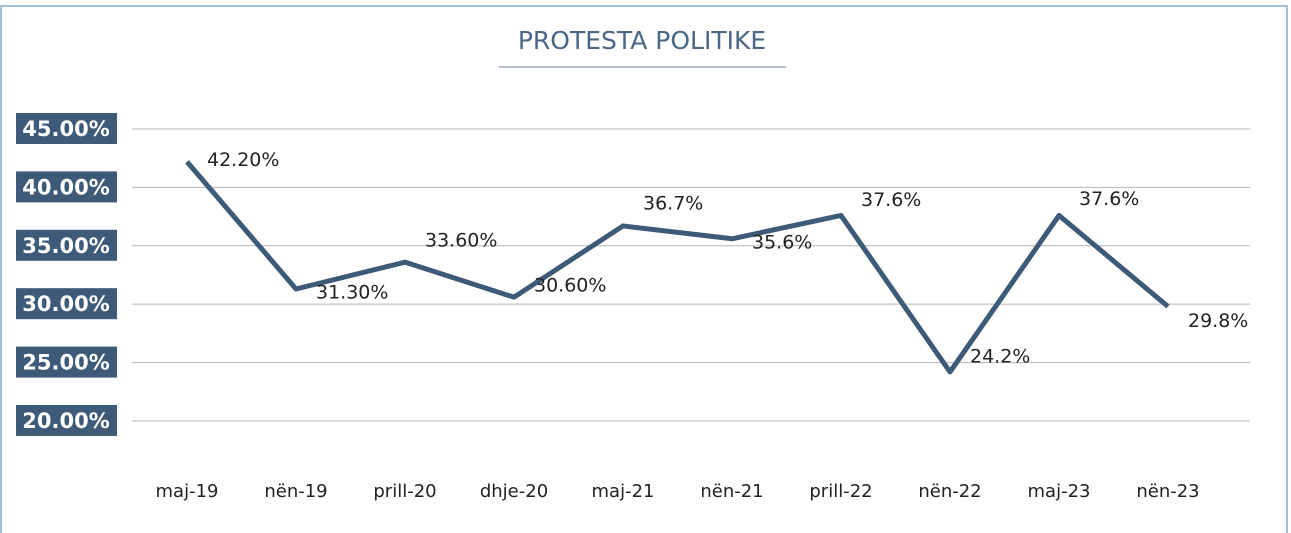 The height and width of the screenshot is (533, 1291). I want to click on x-tick-label: nën-22, so click(949, 491).